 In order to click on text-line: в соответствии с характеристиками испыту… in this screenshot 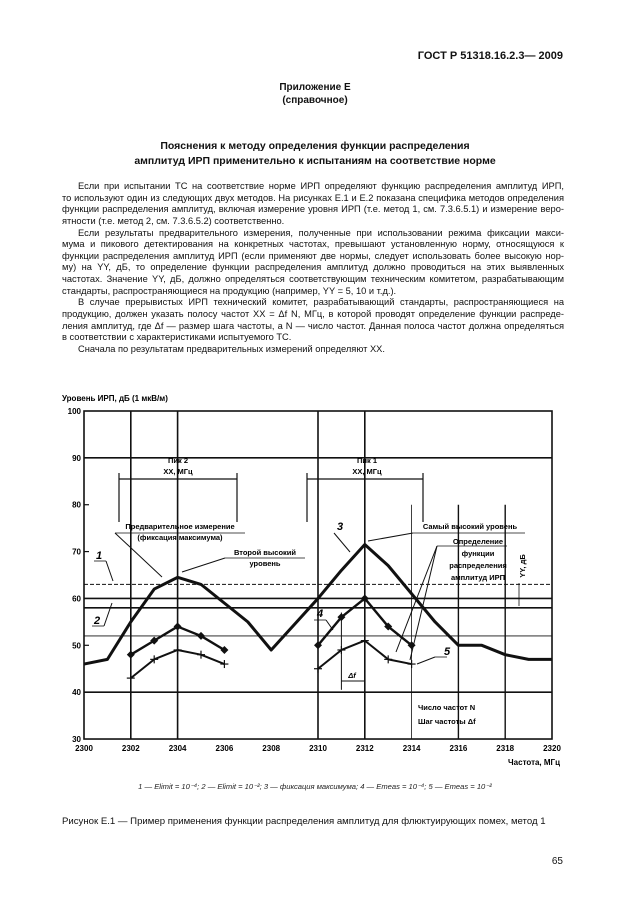, I will do `click(177, 337)`.